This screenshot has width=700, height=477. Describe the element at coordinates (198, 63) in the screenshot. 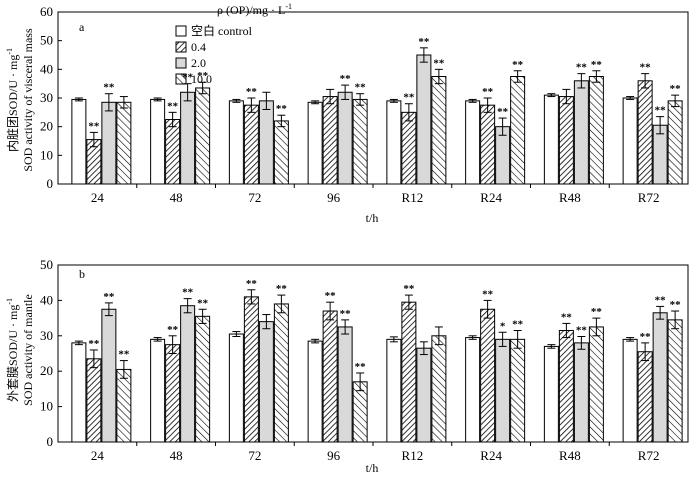

I see `legend-label-2.0: 2.0` at that location.